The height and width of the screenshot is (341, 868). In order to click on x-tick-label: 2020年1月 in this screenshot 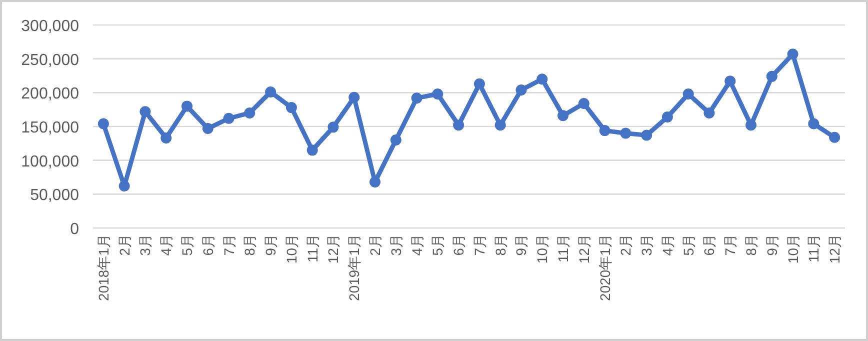, I will do `click(604, 267)`.